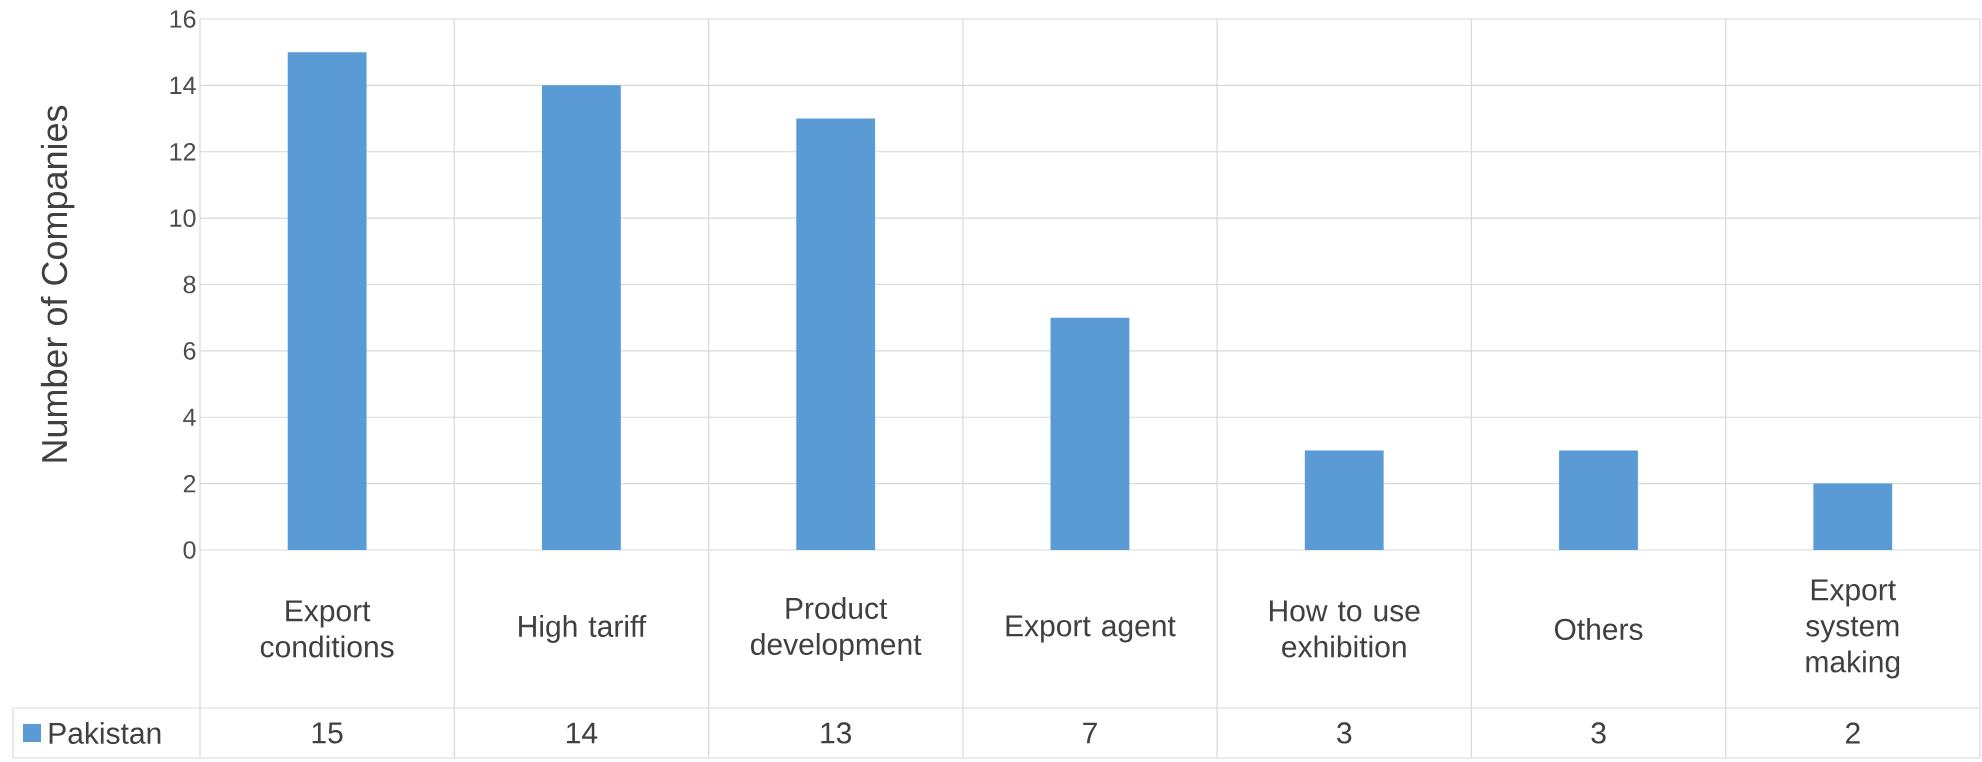  I want to click on x-tick-label: Export agent, so click(1091, 629).